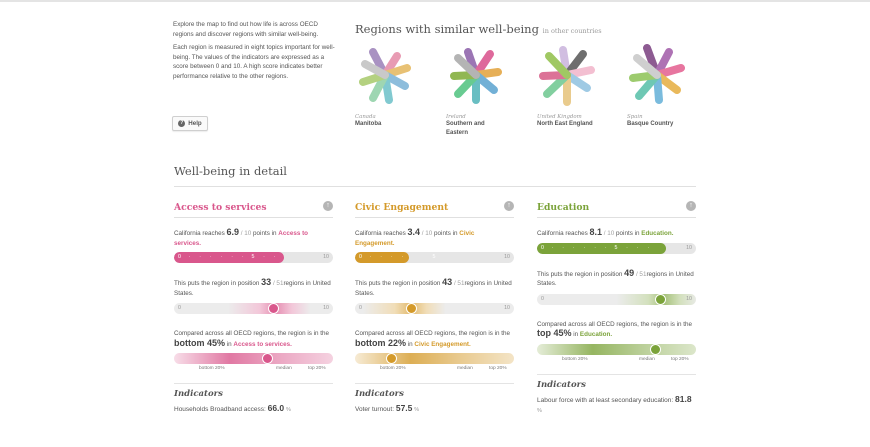  What do you see at coordinates (434, 257) in the screenshot?
I see `score-bar: 0 5 10 · · · ·` at bounding box center [434, 257].